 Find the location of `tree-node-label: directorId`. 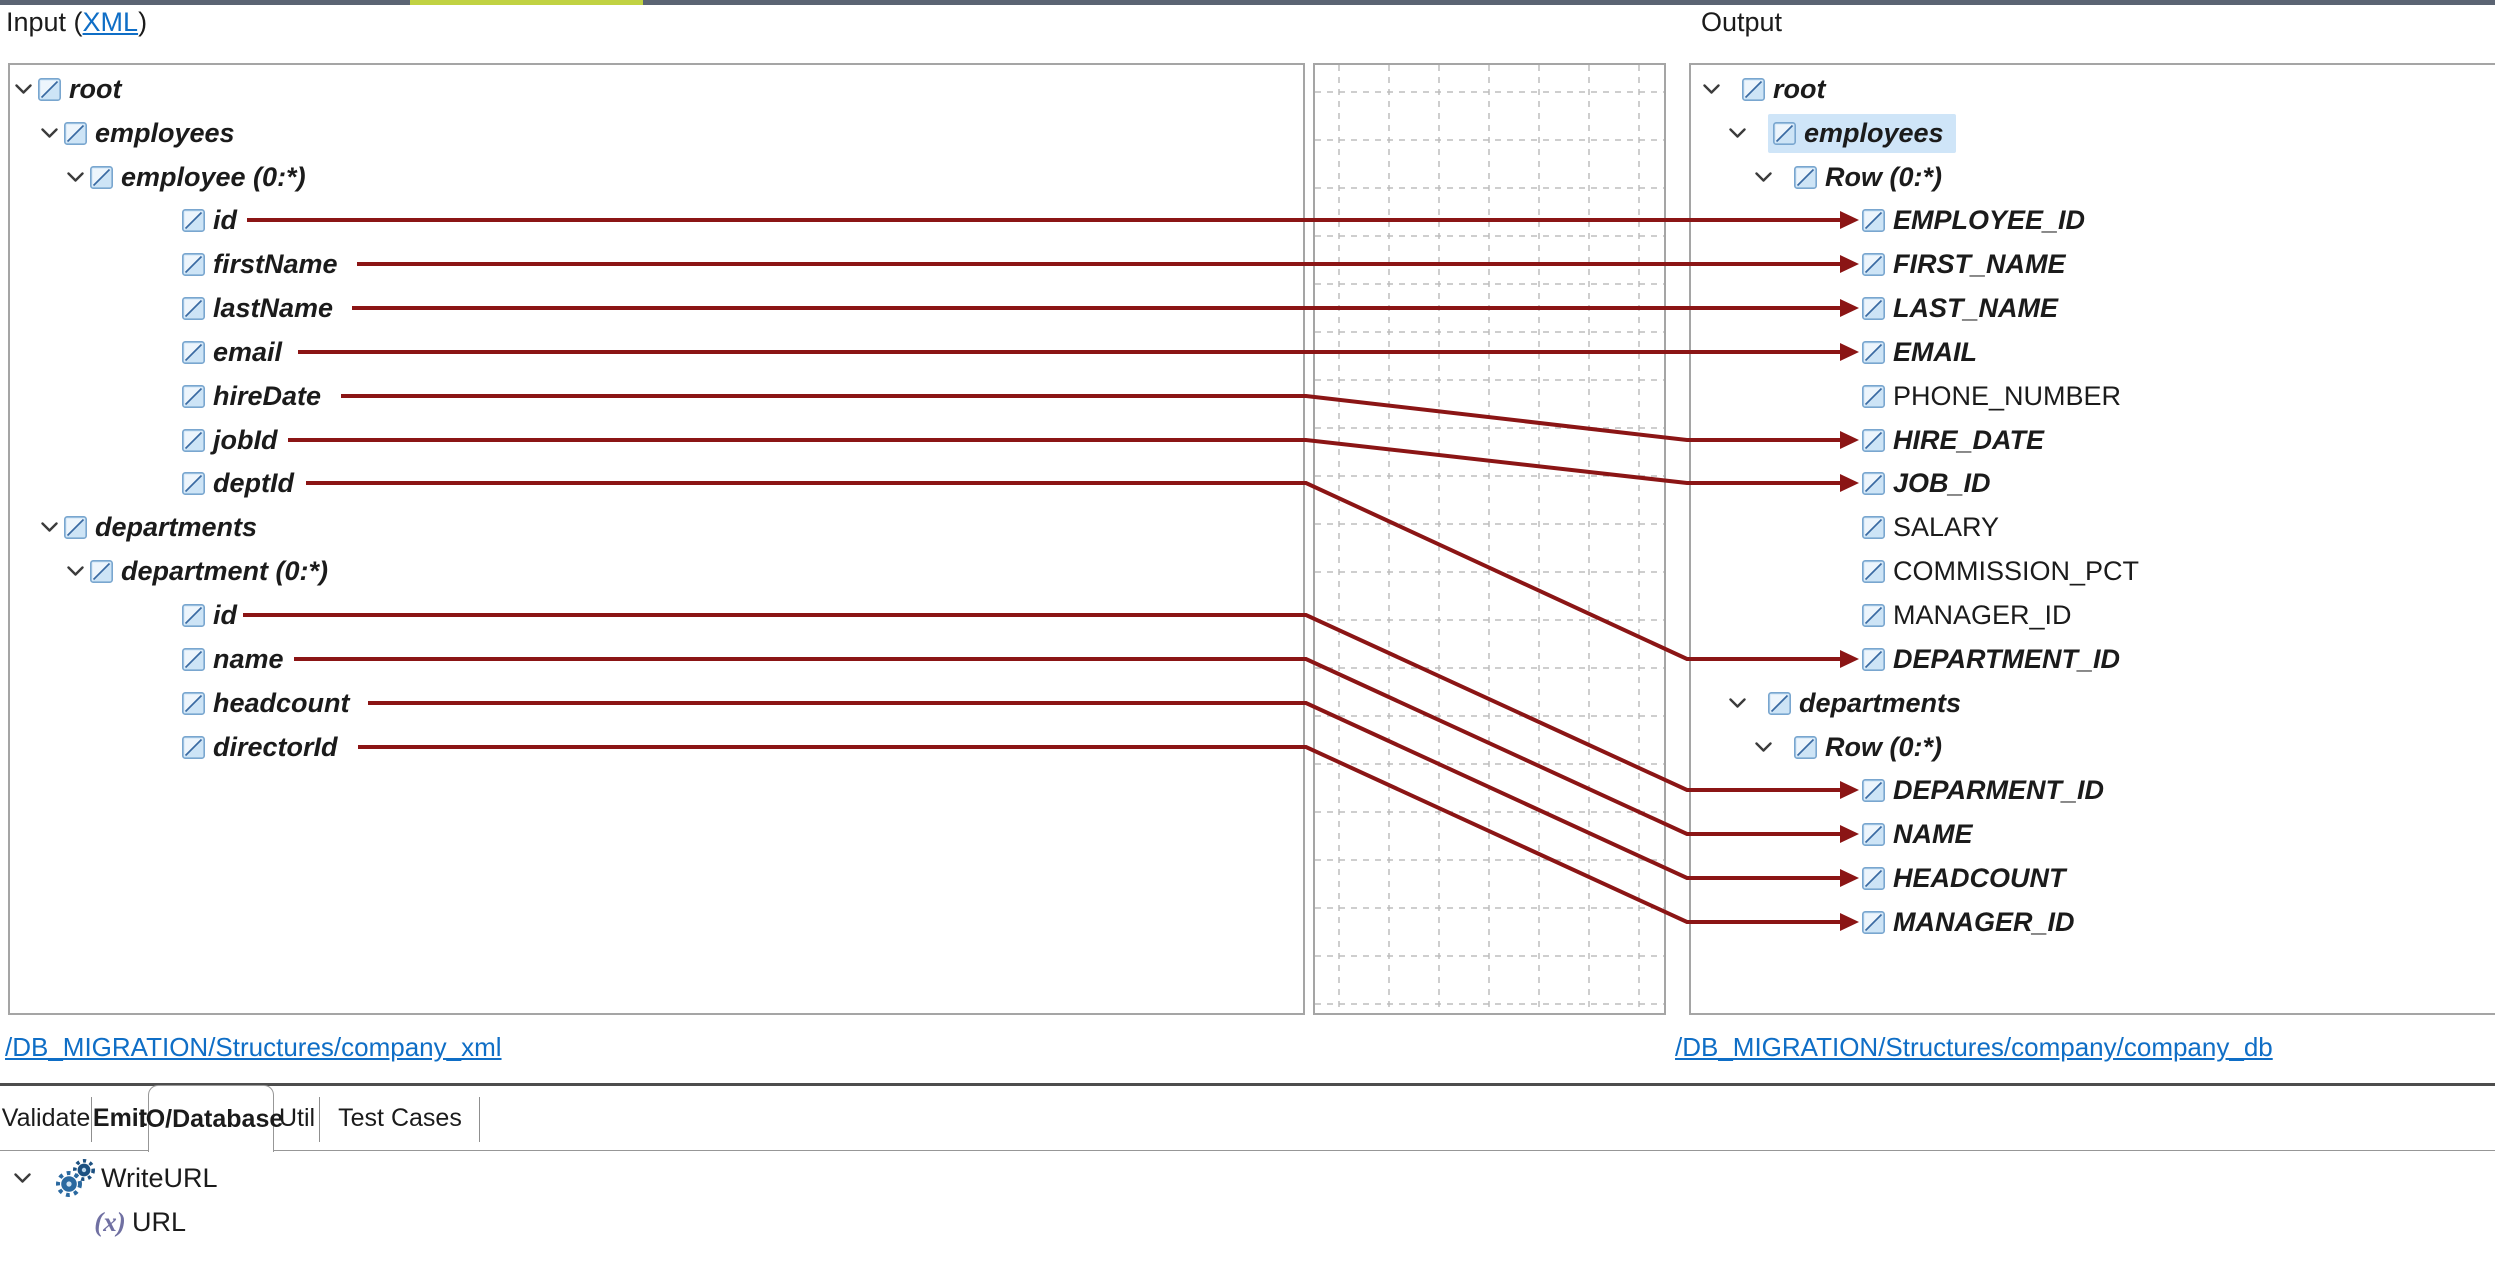

tree-node-label: directorId is located at coordinates (275, 746).